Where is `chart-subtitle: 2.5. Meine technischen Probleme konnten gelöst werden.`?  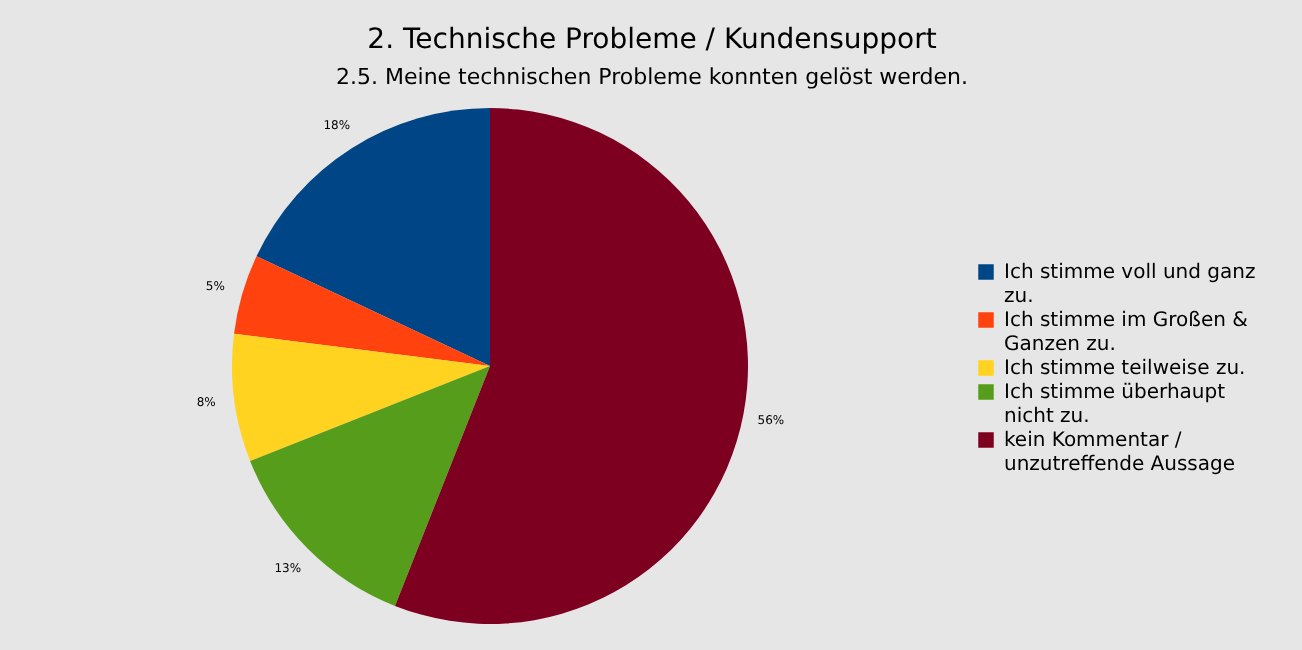 chart-subtitle: 2.5. Meine technischen Probleme konnten gelöst werden. is located at coordinates (652, 77).